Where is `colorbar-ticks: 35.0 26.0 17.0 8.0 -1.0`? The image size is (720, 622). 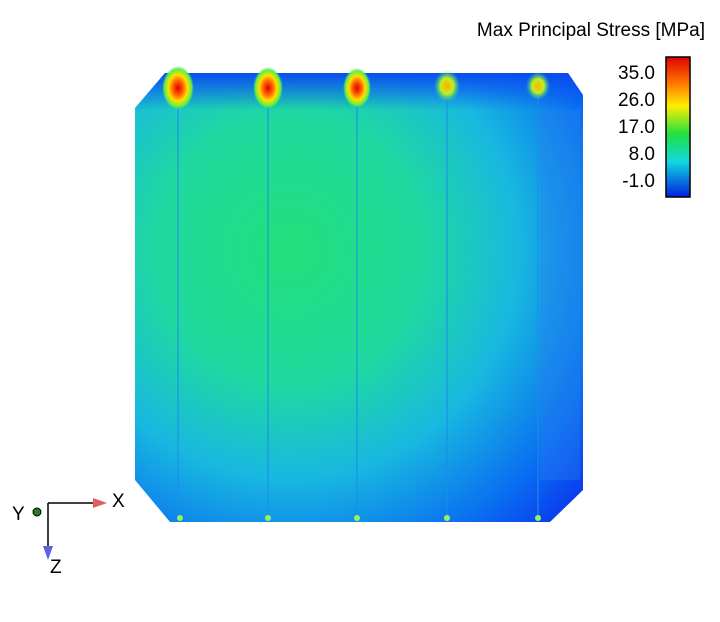 colorbar-ticks: 35.0 26.0 17.0 8.0 -1.0 is located at coordinates (636, 127).